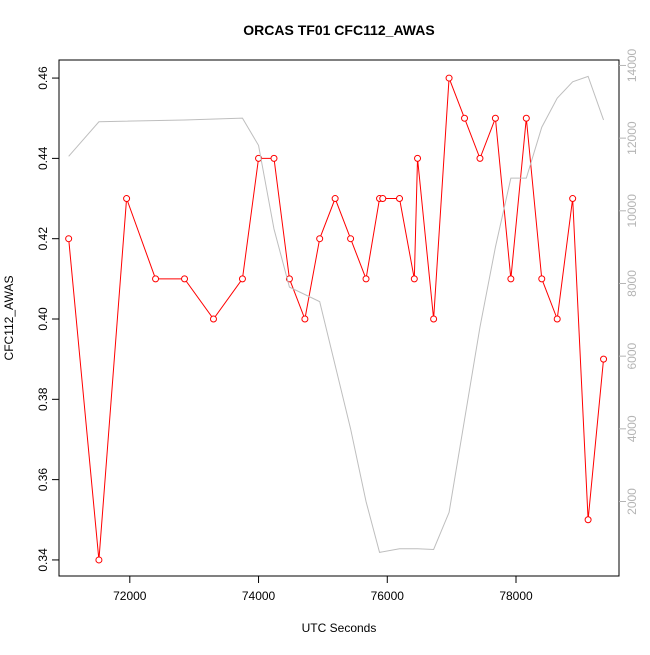 This screenshot has height=655, width=650. What do you see at coordinates (632, 355) in the screenshot?
I see `y2-tick-label: 6000` at bounding box center [632, 355].